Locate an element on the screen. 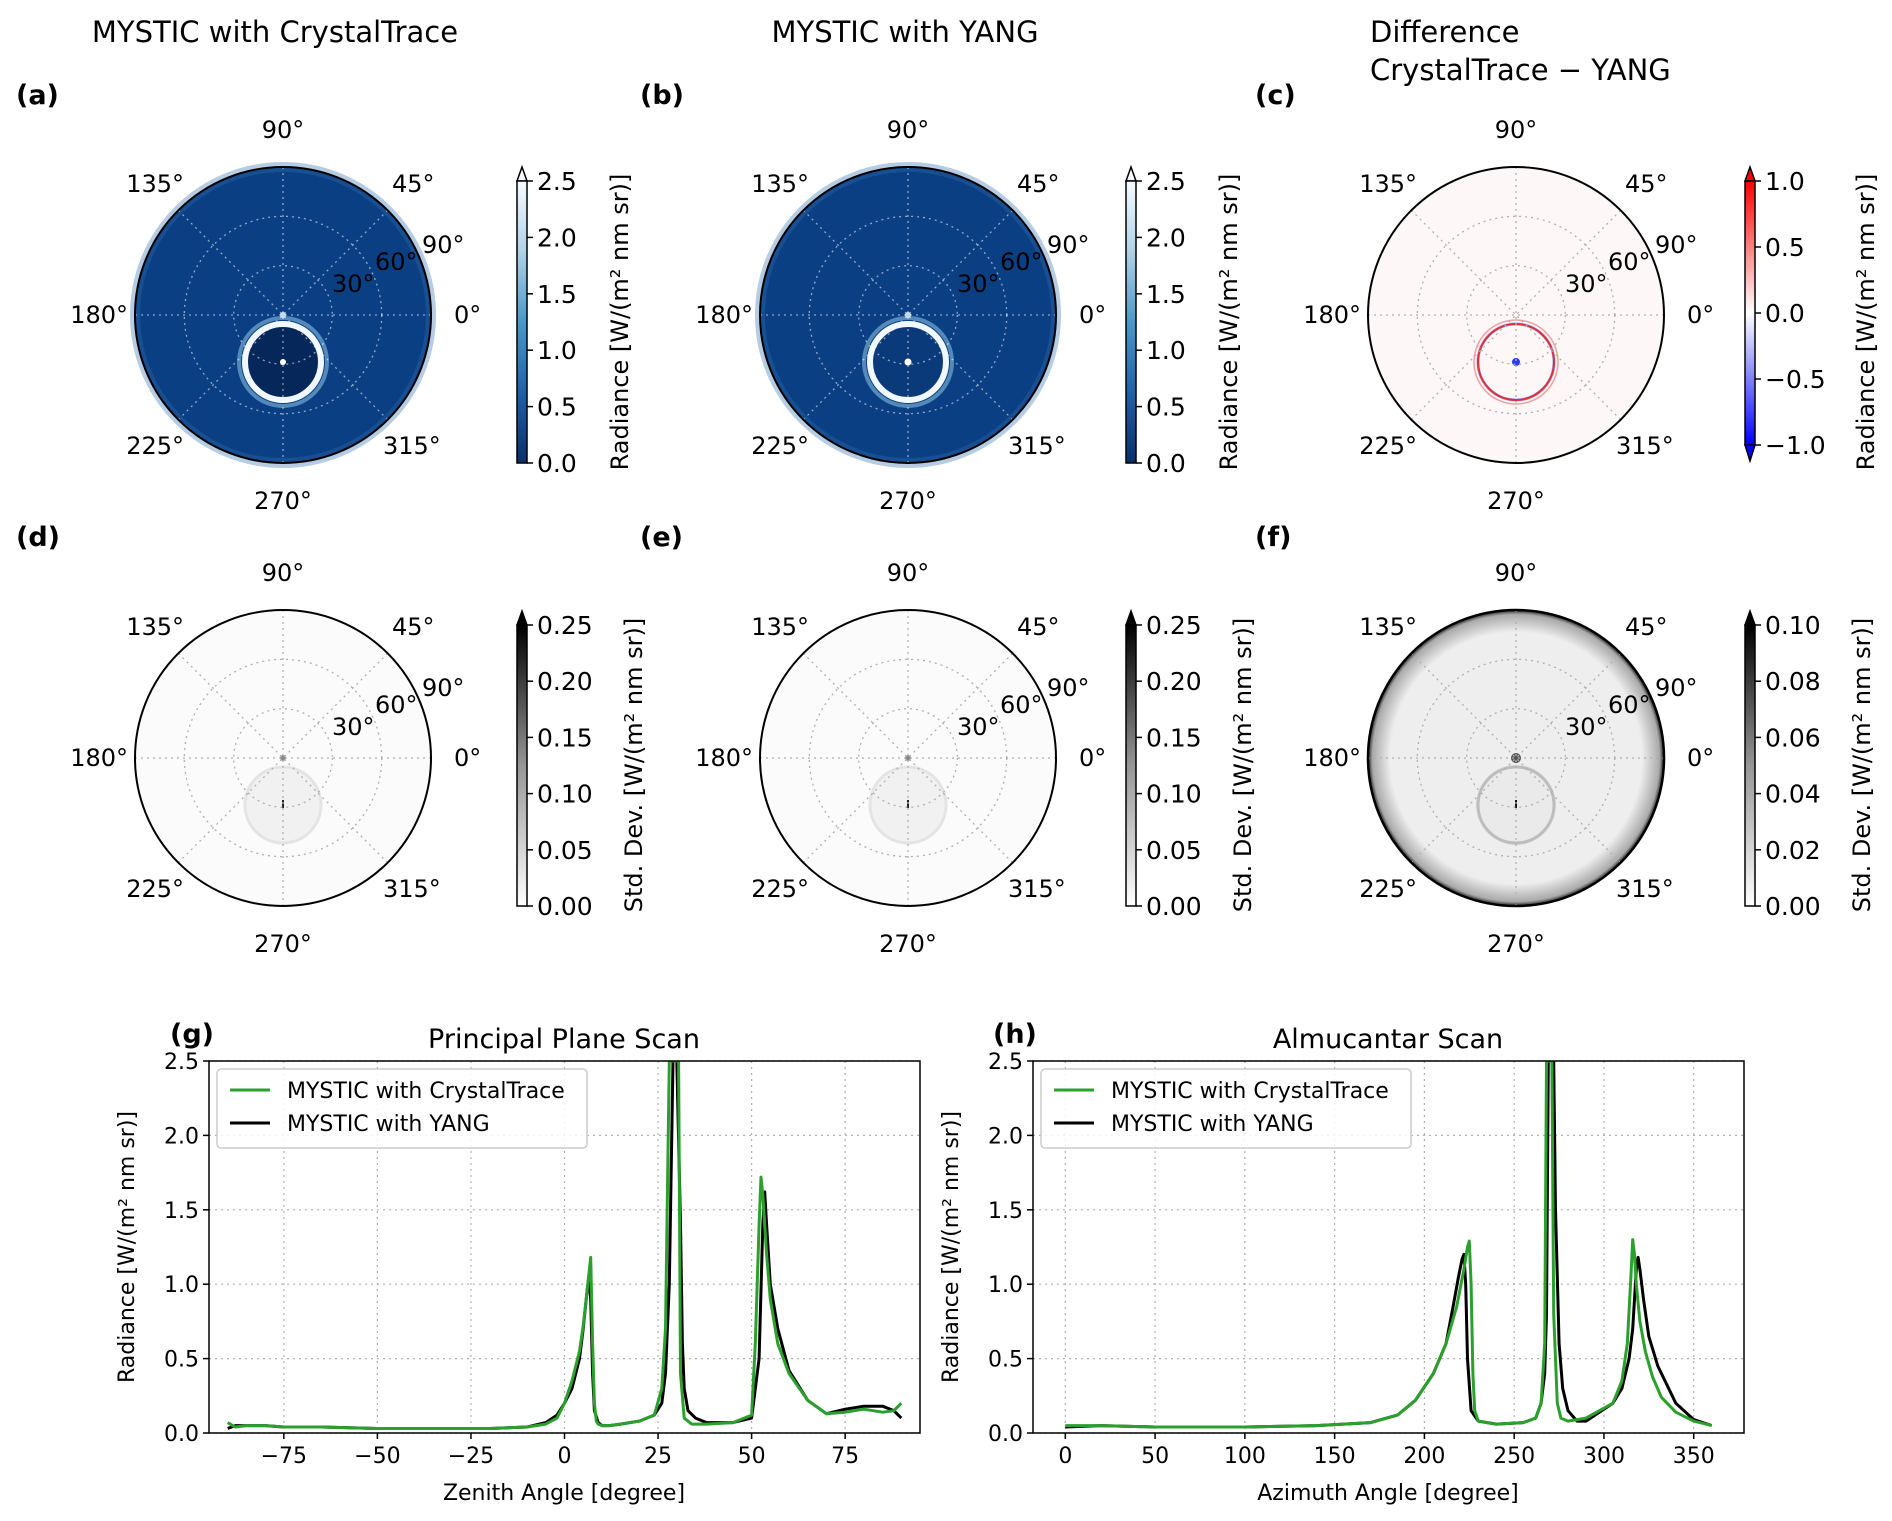 This screenshot has width=1892, height=1521. colorbar-tick-label-c-3: 0.5 is located at coordinates (1785, 247).